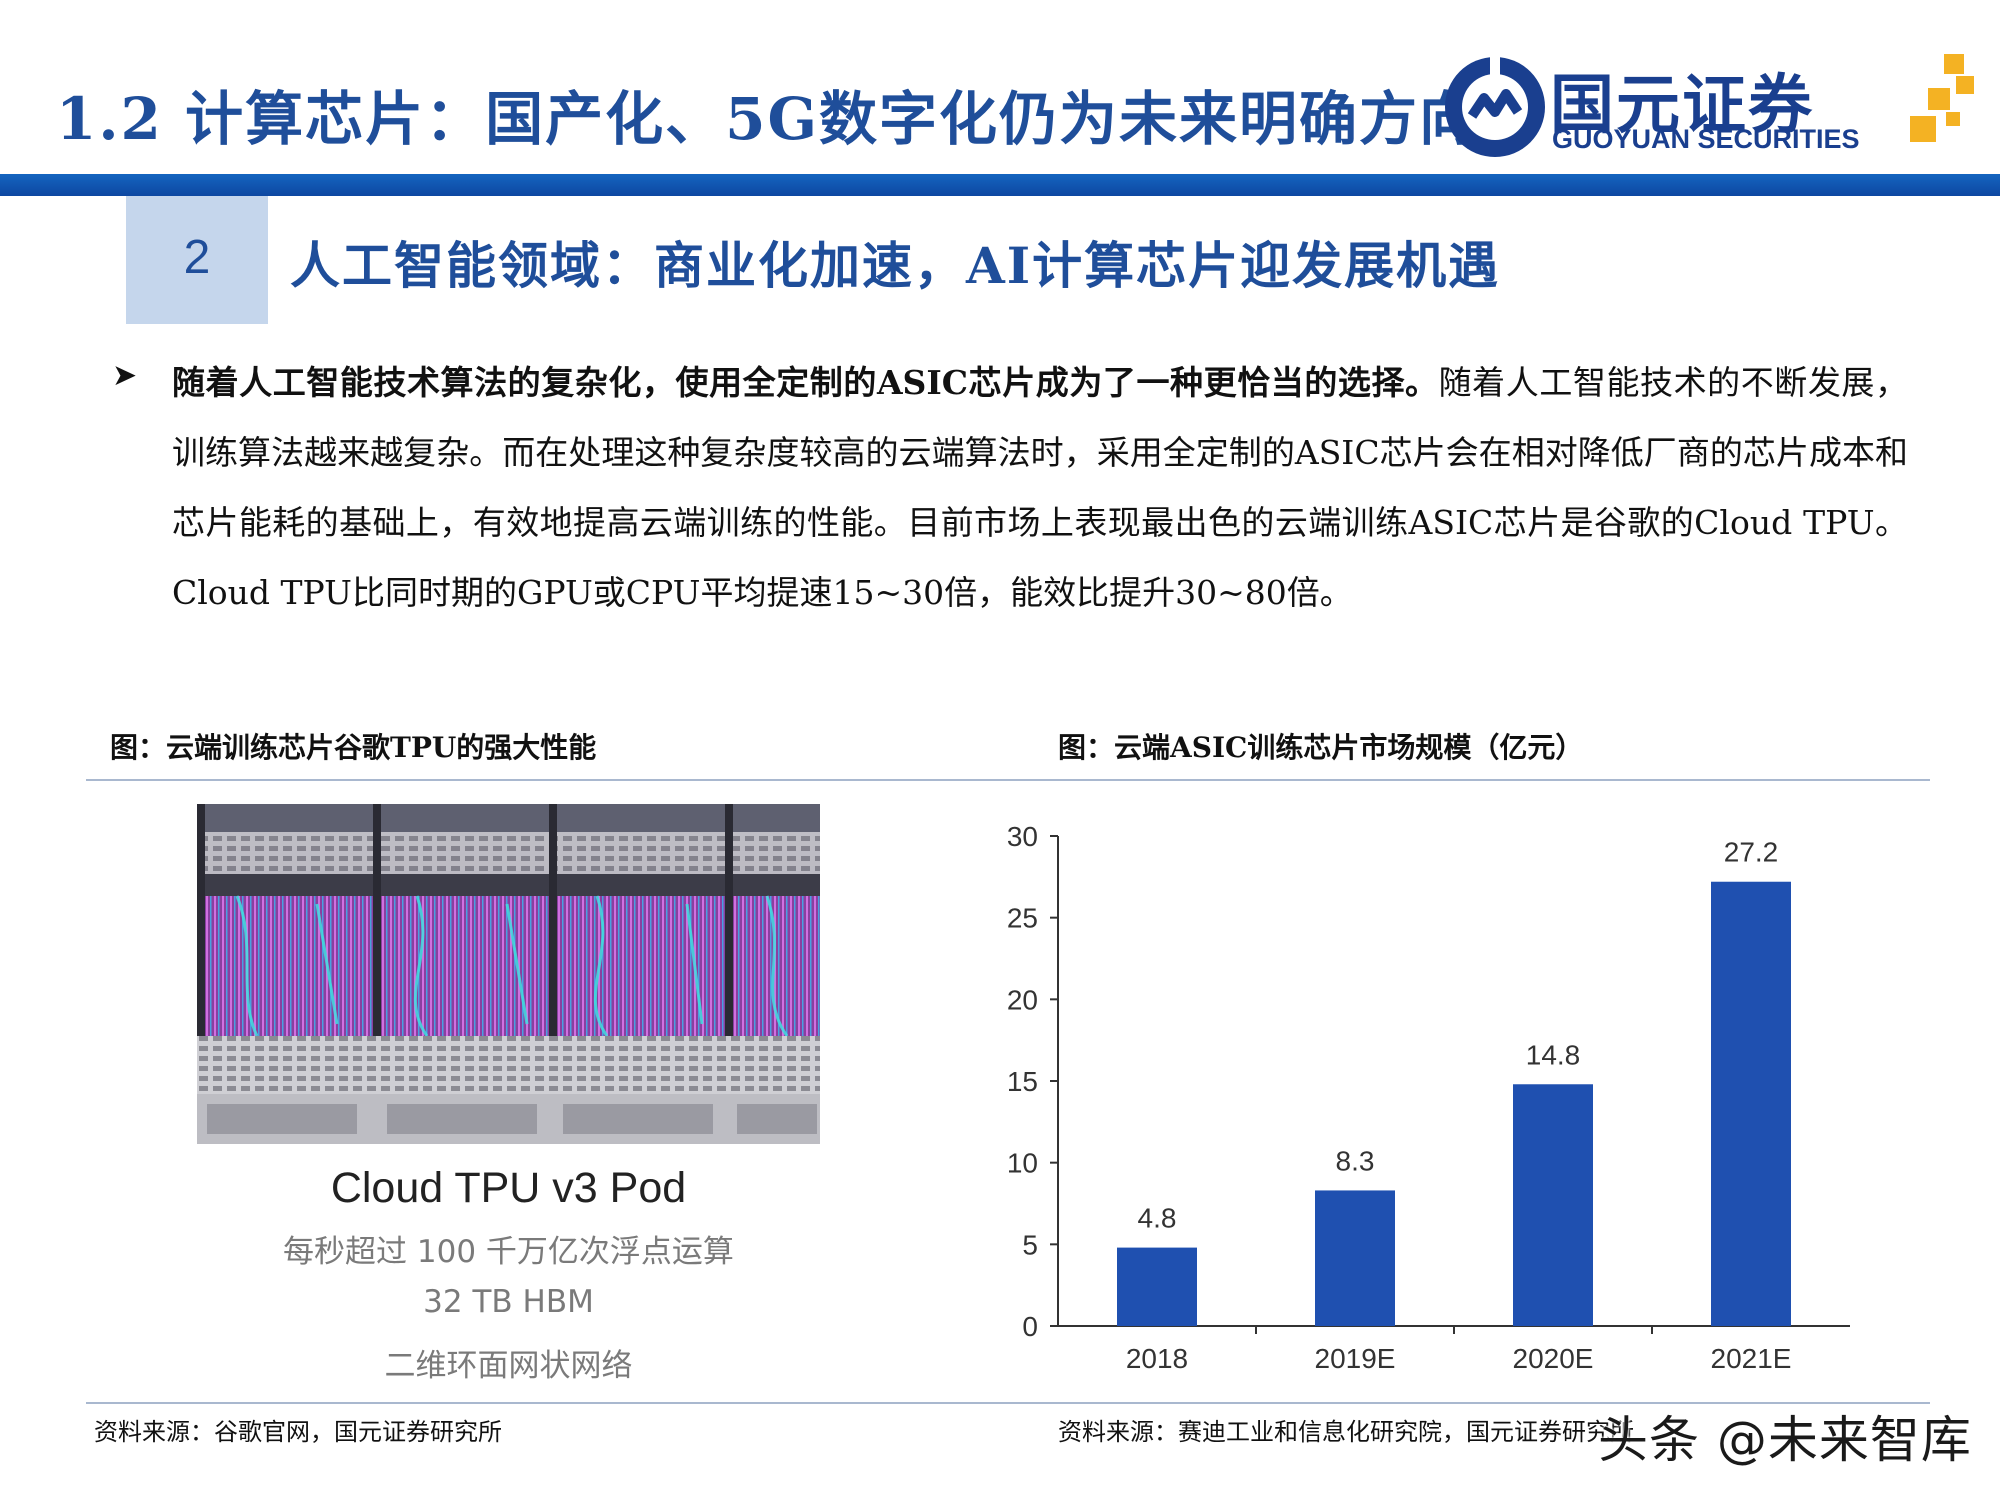  Describe the element at coordinates (1751, 1358) in the screenshot. I see `x-tick-label-2021e: 2021E` at that location.